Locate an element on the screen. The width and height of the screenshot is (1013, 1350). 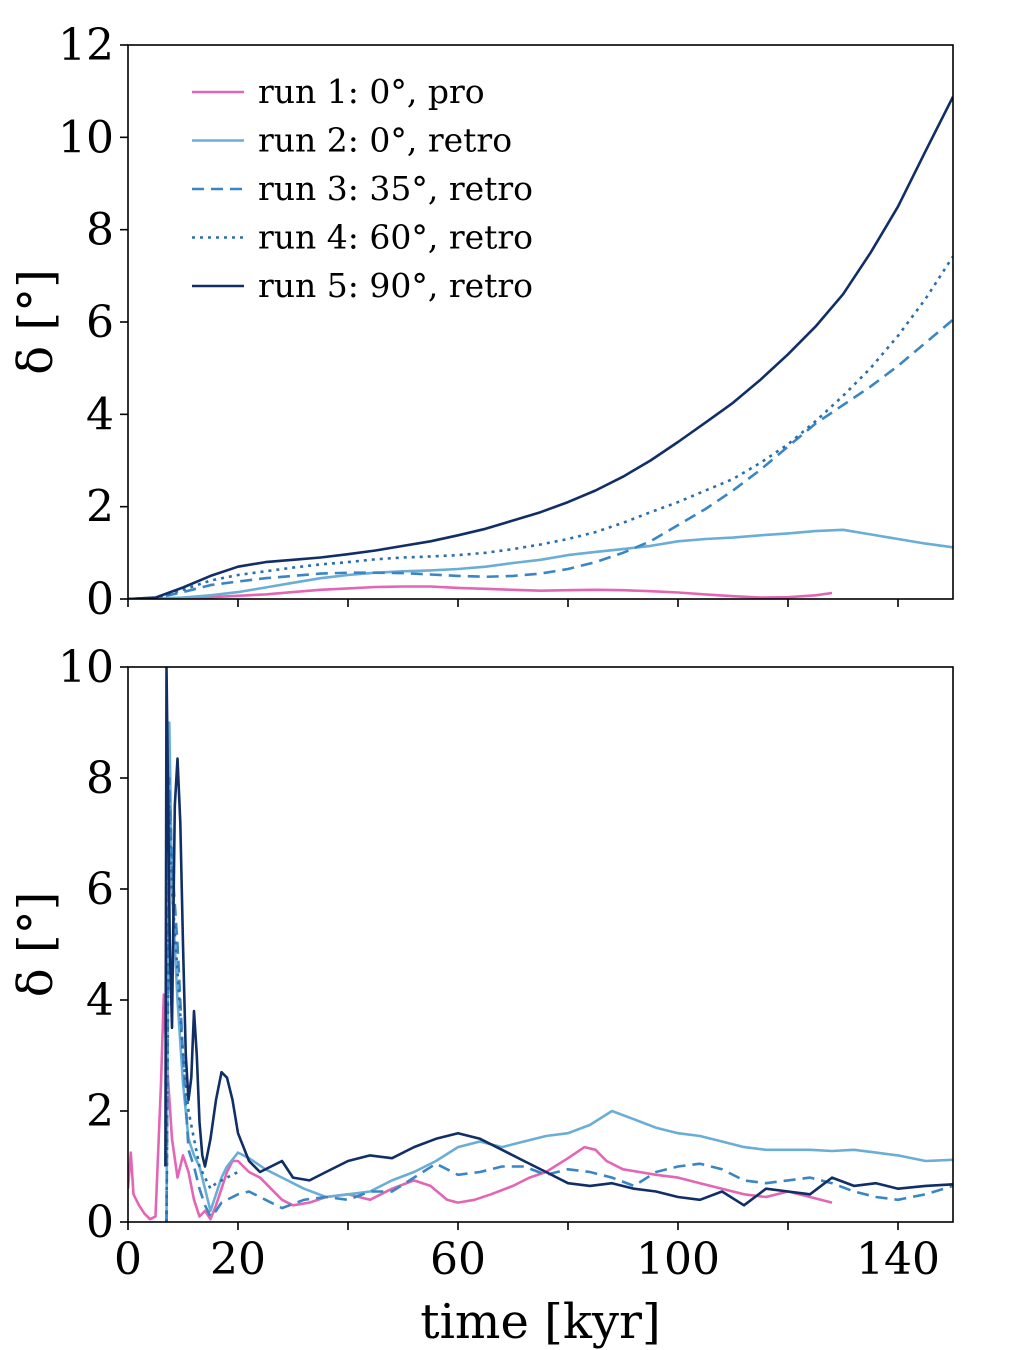
x-tick-label: 100 is located at coordinates (678, 1259).